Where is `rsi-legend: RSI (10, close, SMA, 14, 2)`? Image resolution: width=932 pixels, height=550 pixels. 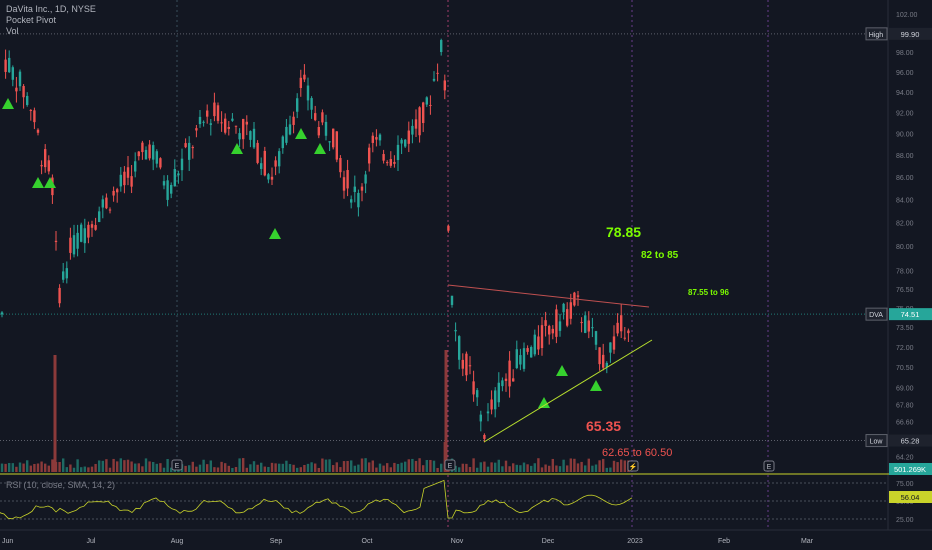
rsi-legend: RSI (10, close, SMA, 14, 2) is located at coordinates (61, 485).